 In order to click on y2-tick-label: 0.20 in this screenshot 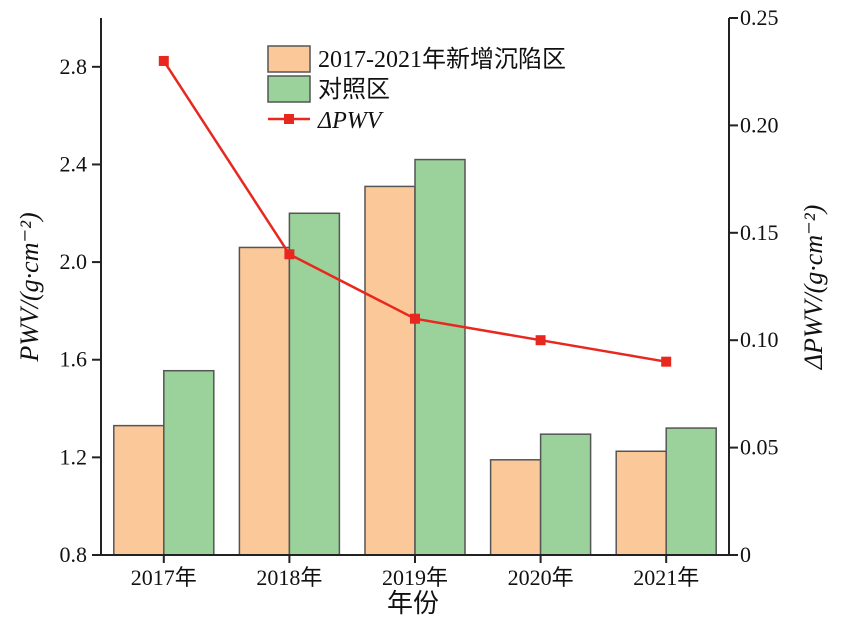, I will do `click(759, 124)`.